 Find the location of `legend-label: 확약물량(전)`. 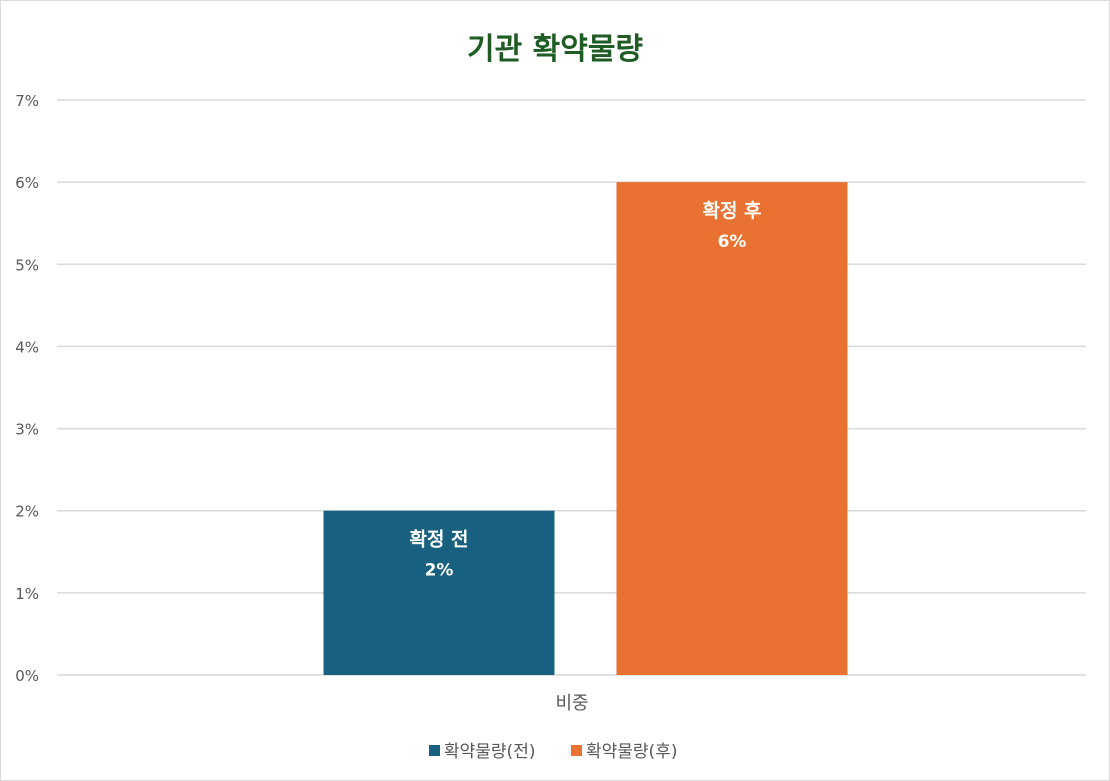

legend-label: 확약물량(전) is located at coordinates (489, 752).